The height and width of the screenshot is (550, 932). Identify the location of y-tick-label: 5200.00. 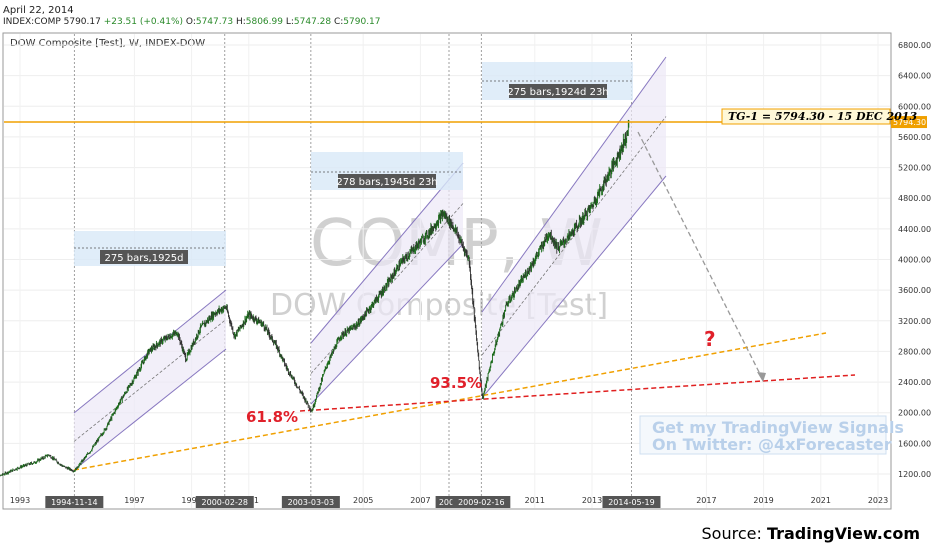
(914, 168).